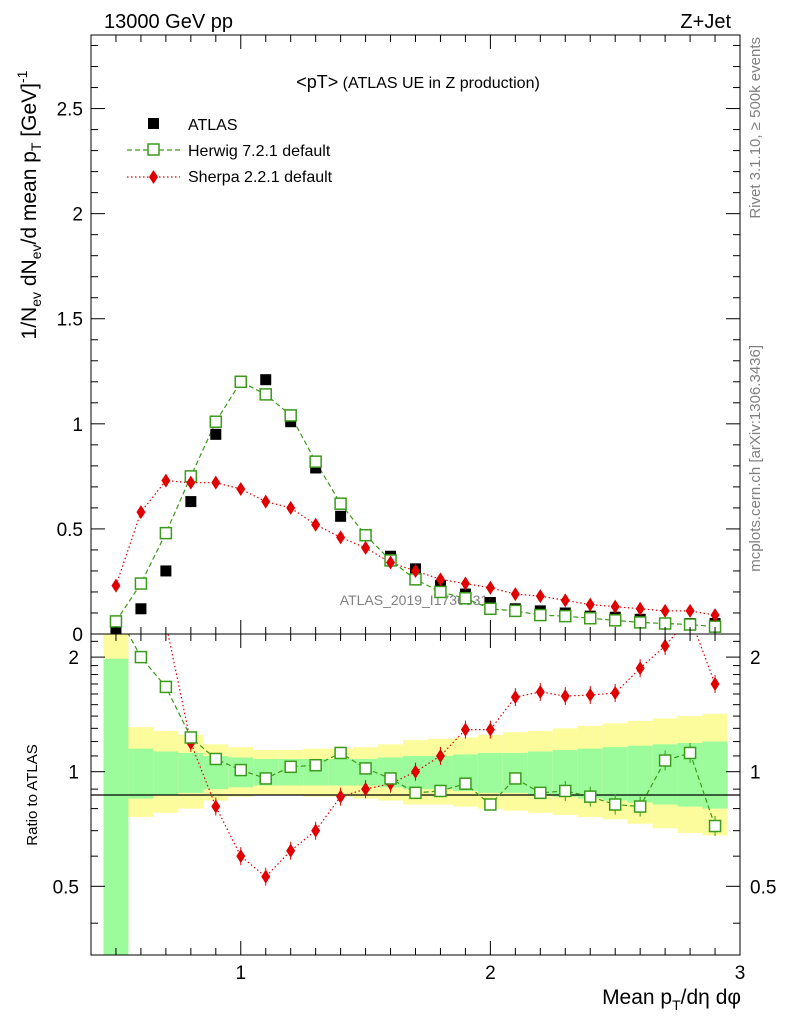  I want to click on x-tick-label-0: 1, so click(240, 973).